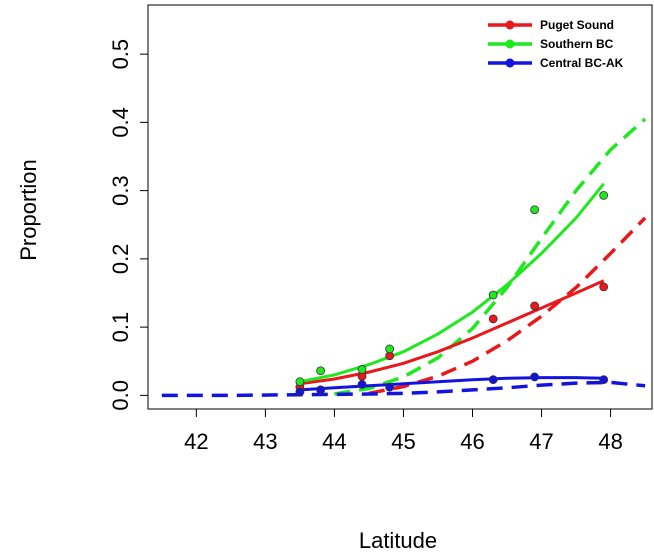  I want to click on legend-label: Southern BC, so click(577, 44).